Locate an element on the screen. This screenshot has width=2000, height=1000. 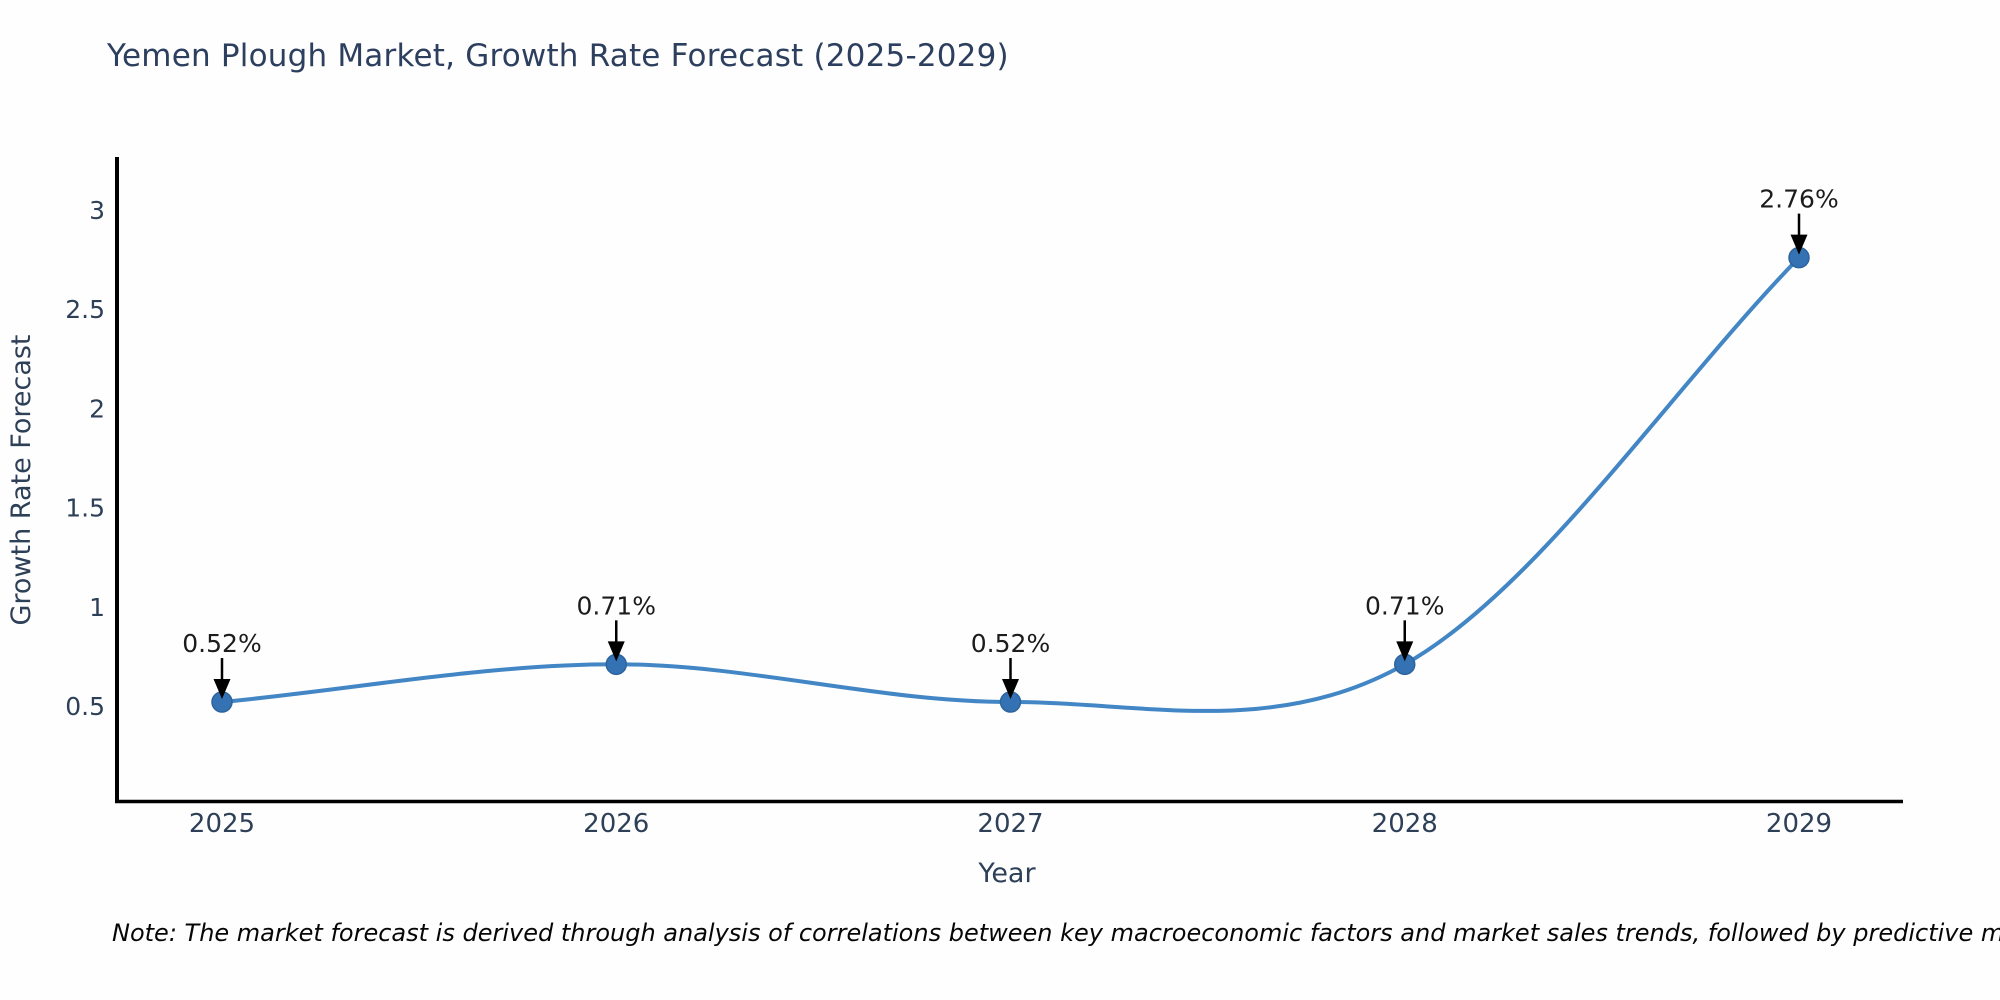
x-axis-title: Year is located at coordinates (1006, 873).